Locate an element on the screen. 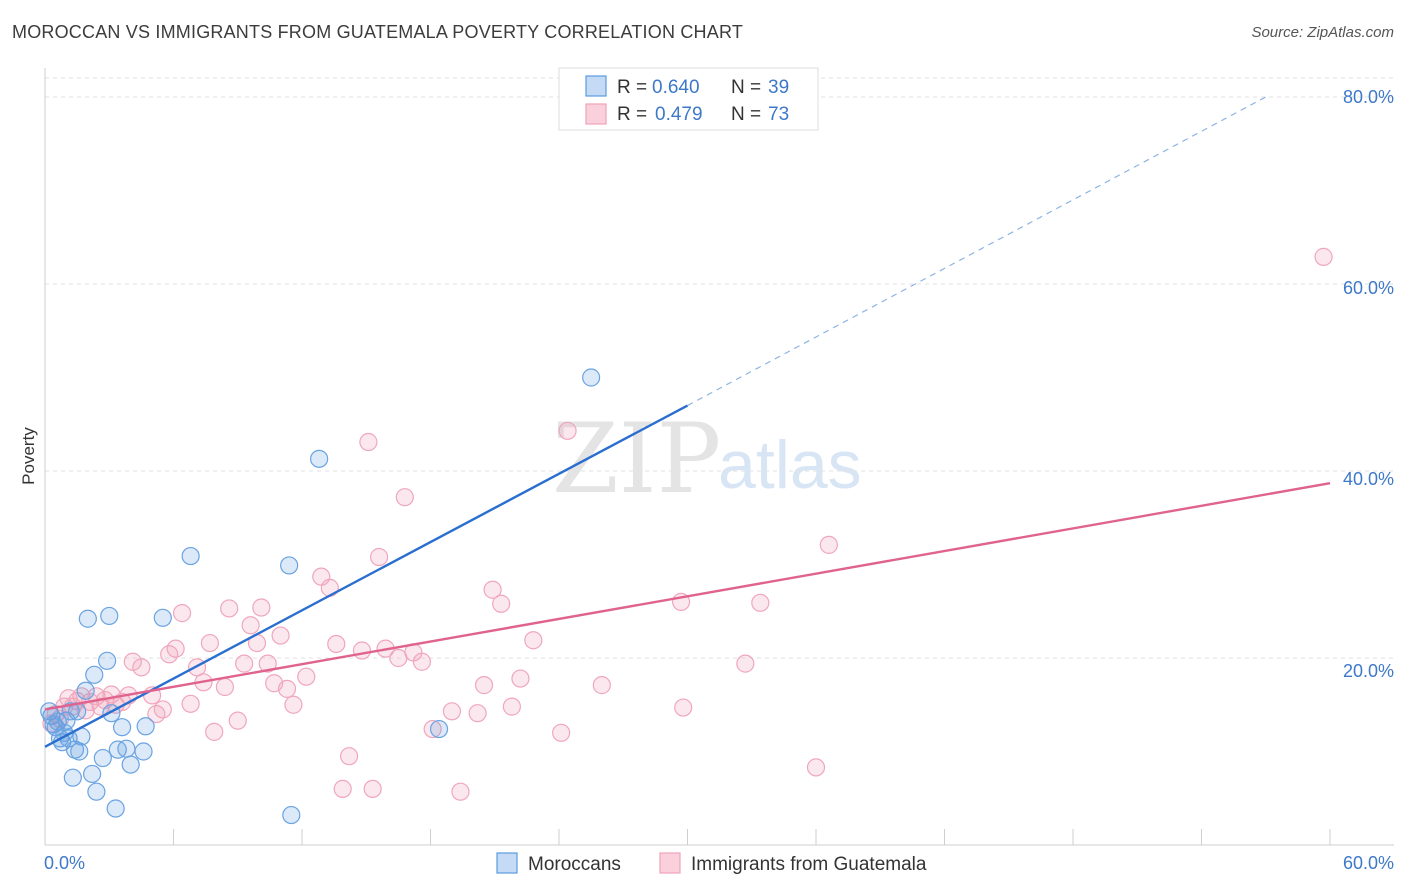 The image size is (1406, 892). legend-bottom: Moroccans Immigrants from Guatemala is located at coordinates (711, 863).